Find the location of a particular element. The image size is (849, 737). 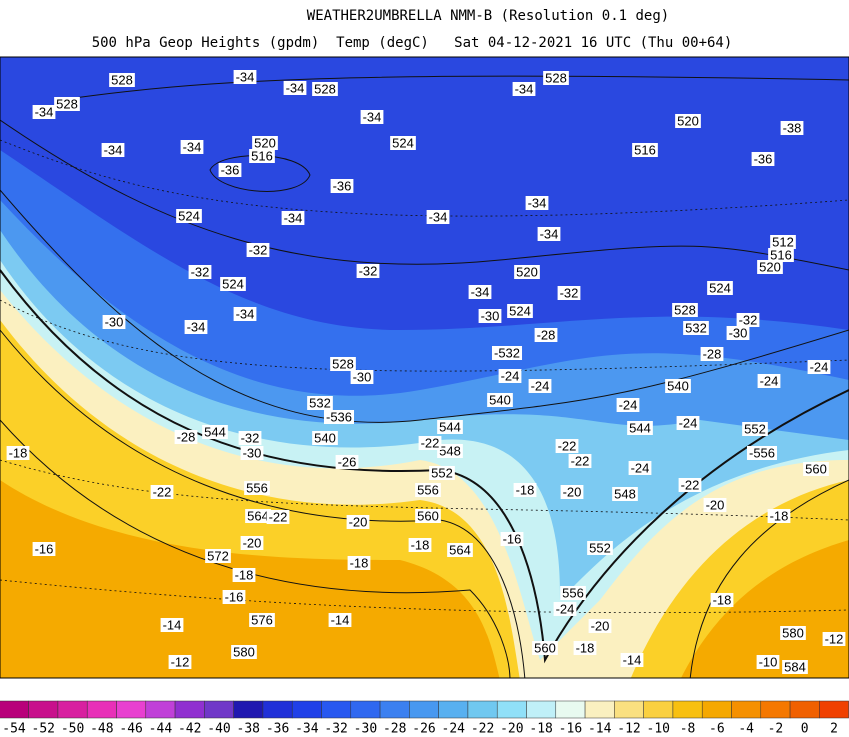

contour-label: -28 is located at coordinates (546, 334).